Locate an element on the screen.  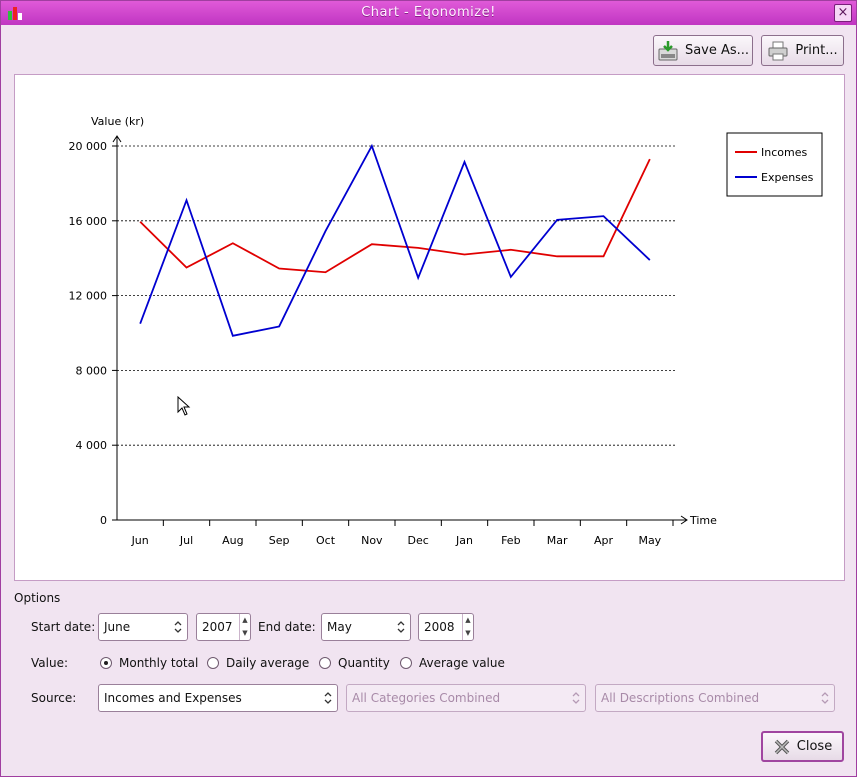
legend-label-expenses: Expenses is located at coordinates (787, 177).